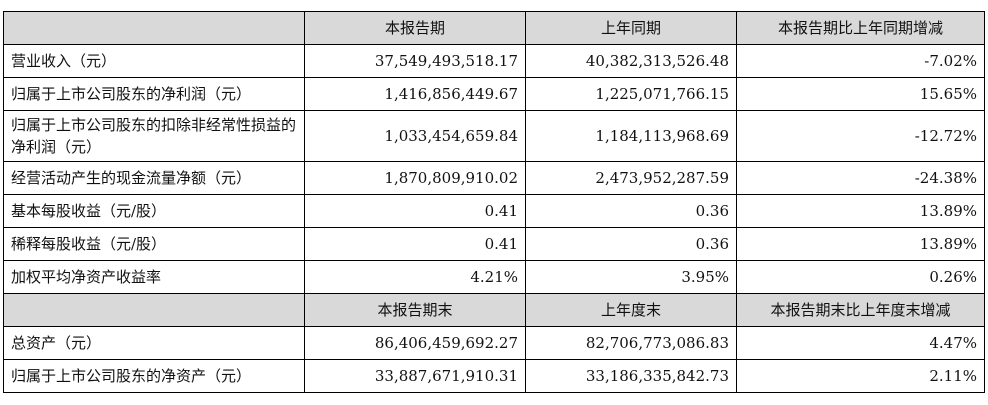 Image resolution: width=988 pixels, height=405 pixels. Describe the element at coordinates (415, 94) in the screenshot. I see `current-value: 1,416,856,449.67` at that location.